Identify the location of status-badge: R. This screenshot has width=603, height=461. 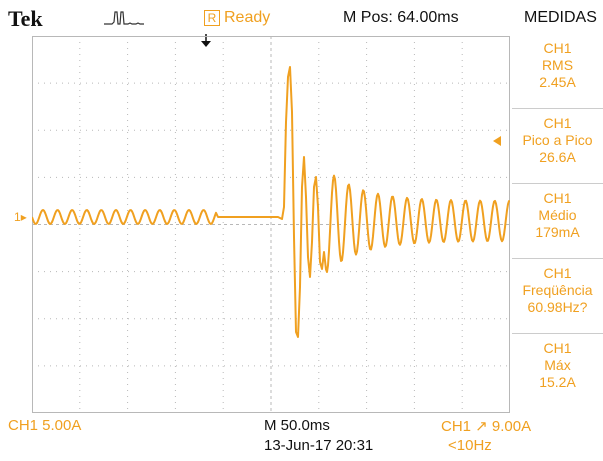
(212, 18).